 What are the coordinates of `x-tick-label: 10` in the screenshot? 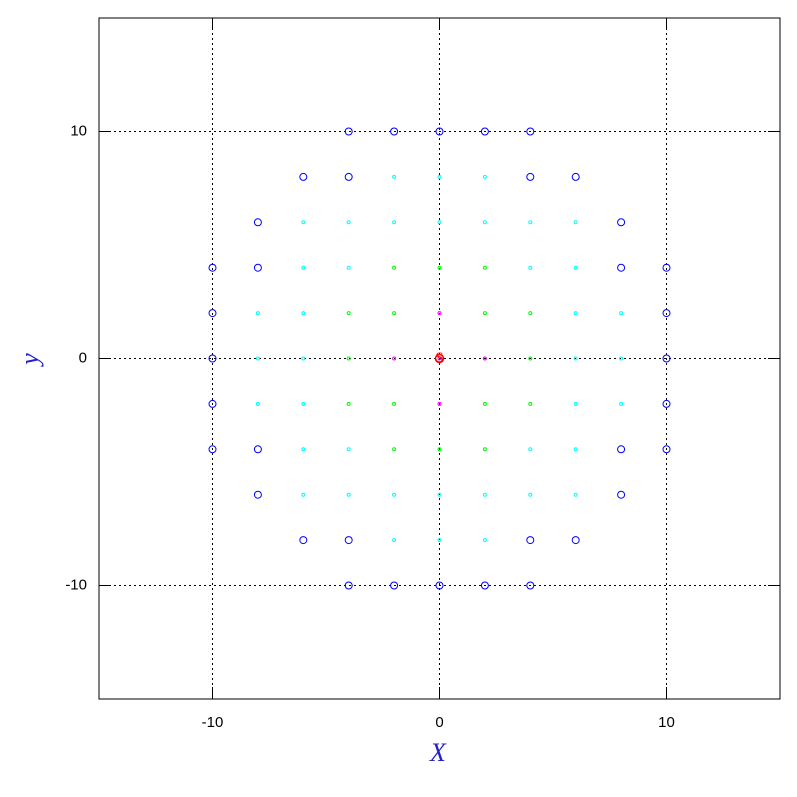 It's located at (666, 722).